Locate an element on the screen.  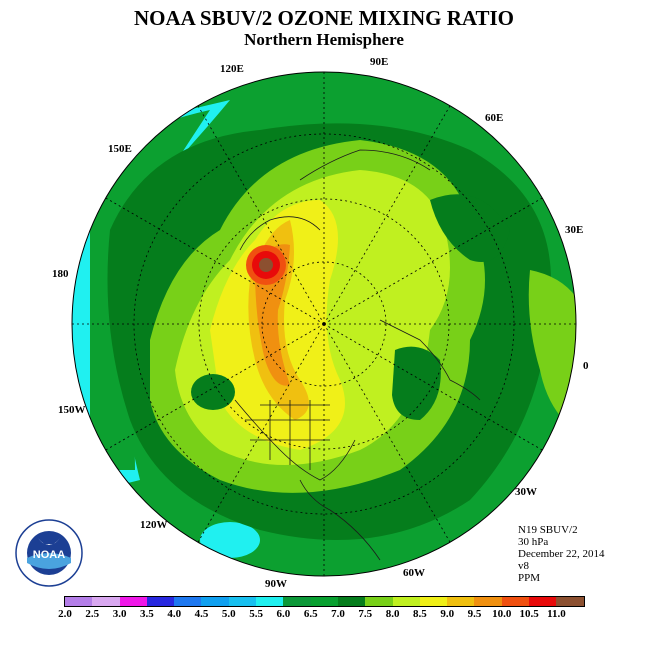
noaa-logo: NOAA is located at coordinates (49, 553).